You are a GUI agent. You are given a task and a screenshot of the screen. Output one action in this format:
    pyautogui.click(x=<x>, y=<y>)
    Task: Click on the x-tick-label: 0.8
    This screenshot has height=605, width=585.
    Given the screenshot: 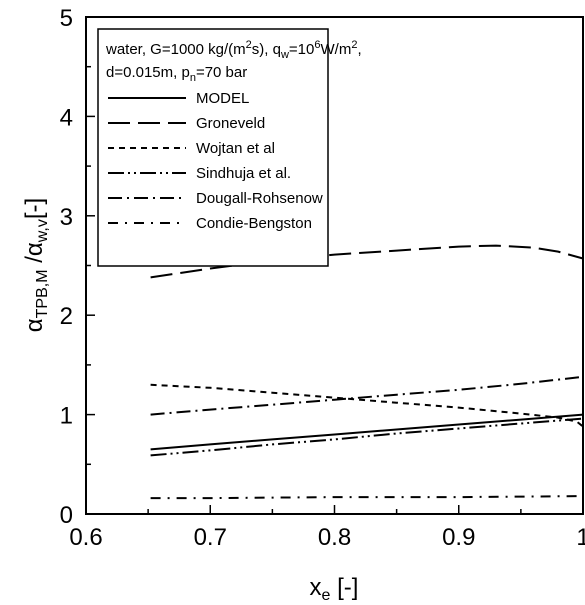 What is the action you would take?
    pyautogui.click(x=334, y=537)
    